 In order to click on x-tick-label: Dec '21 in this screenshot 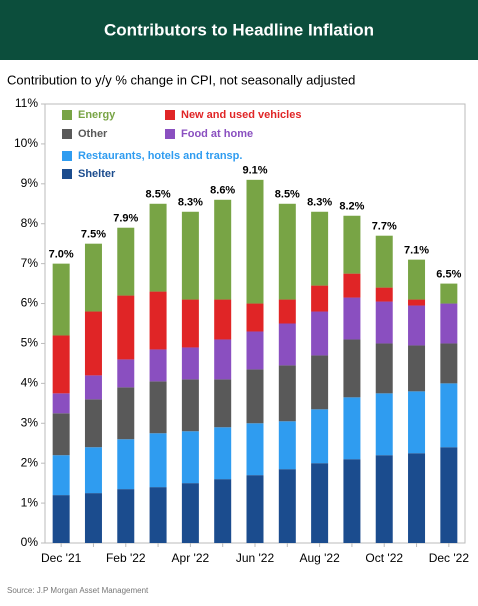, I will do `click(61, 558)`.